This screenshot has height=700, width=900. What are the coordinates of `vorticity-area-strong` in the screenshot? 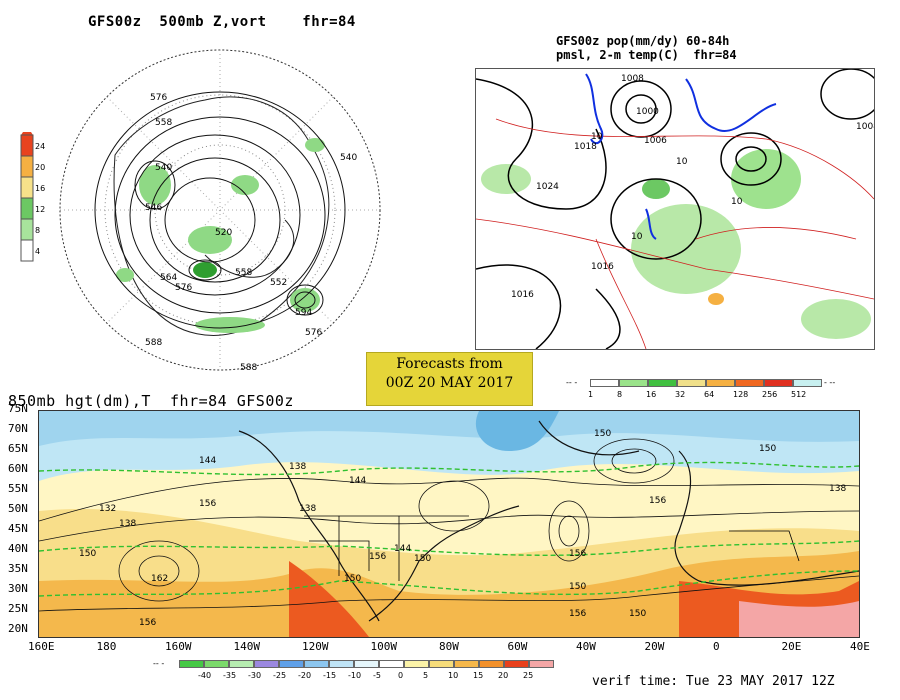 It's located at (205, 270).